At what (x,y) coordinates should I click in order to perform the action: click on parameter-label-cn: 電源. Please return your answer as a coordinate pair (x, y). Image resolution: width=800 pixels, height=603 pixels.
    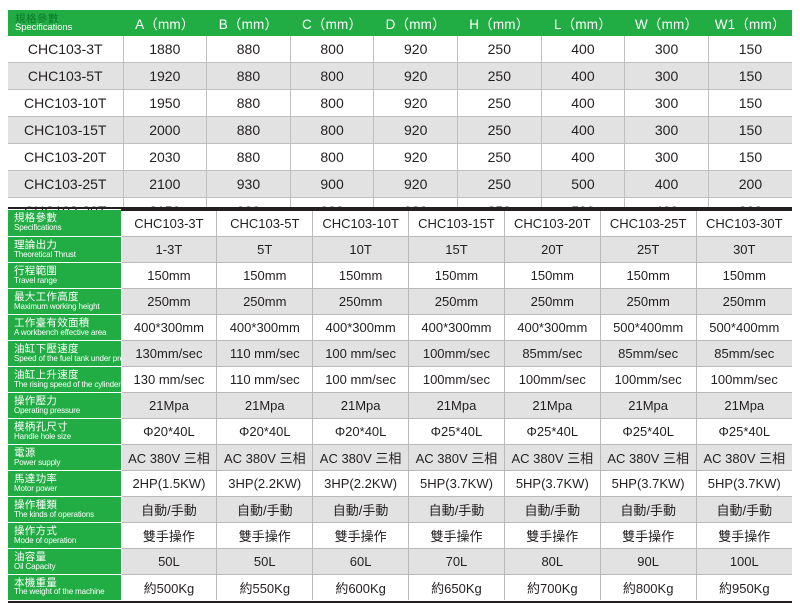
    Looking at the image, I should click on (25, 452).